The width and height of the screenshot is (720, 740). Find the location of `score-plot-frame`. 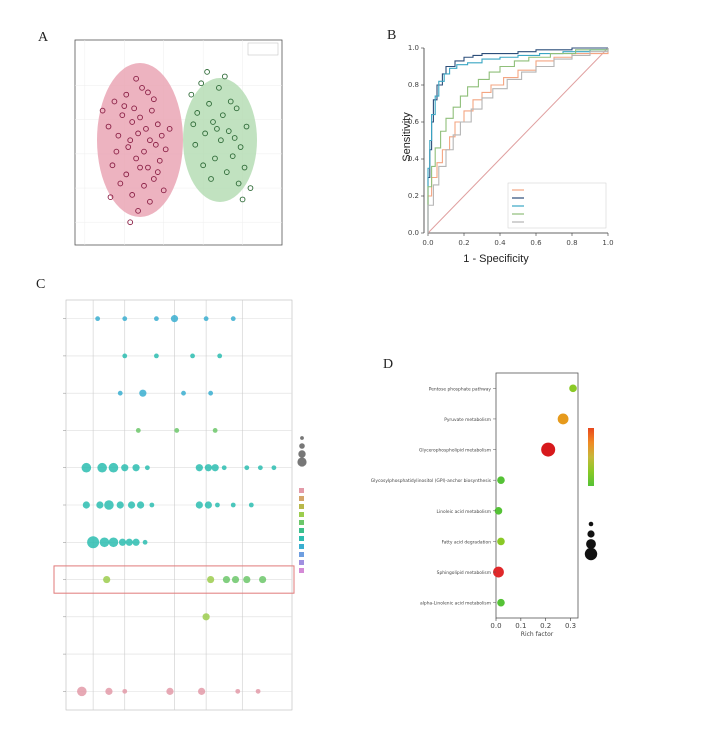

score-plot-frame is located at coordinates (178, 142).